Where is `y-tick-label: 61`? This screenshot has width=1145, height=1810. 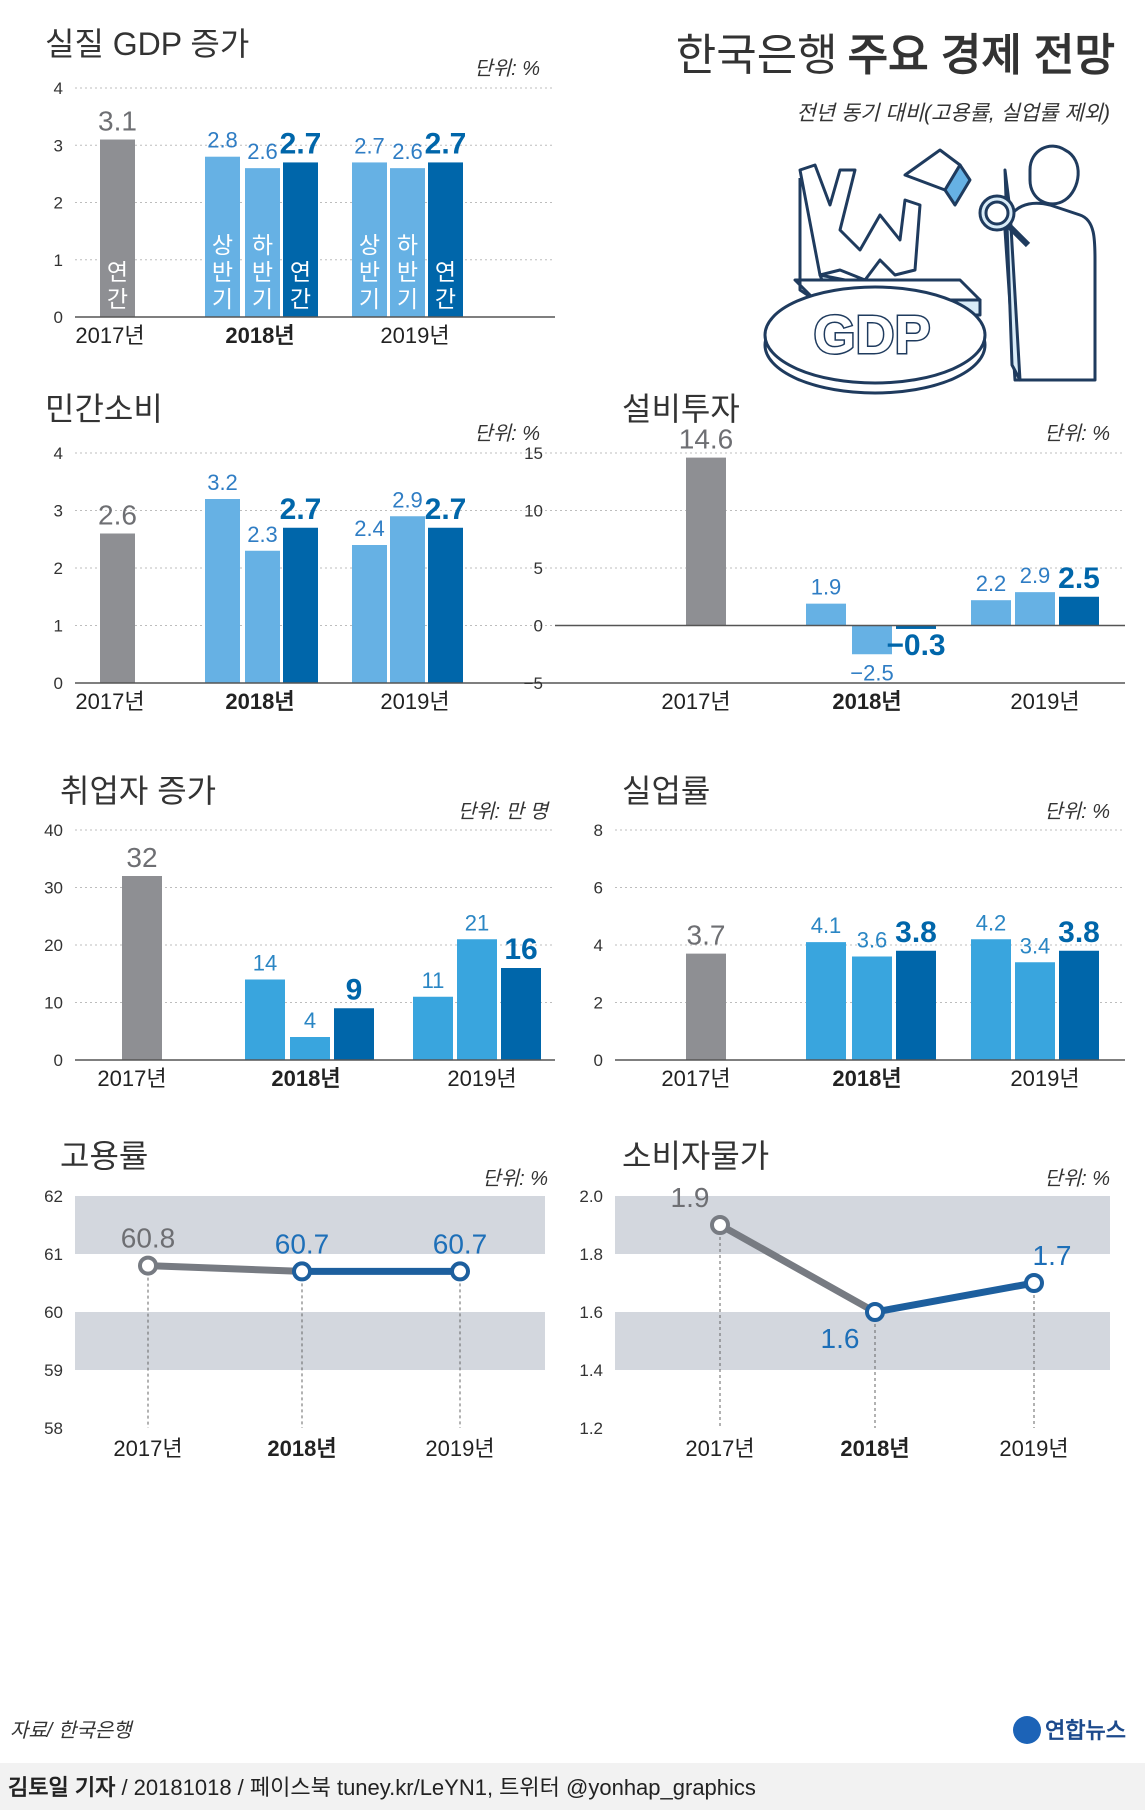 y-tick-label: 61 is located at coordinates (53, 1254).